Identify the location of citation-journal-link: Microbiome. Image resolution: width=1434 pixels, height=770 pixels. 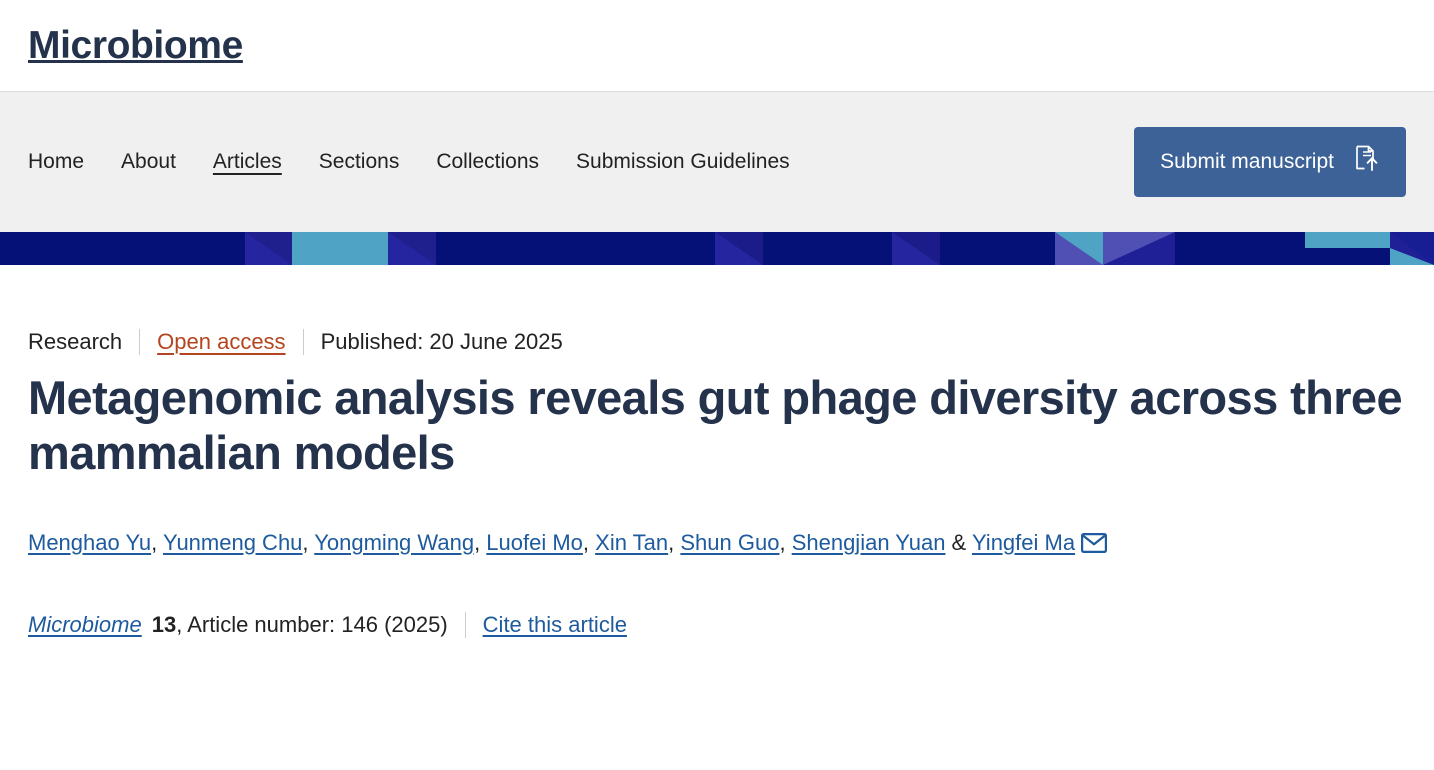
(85, 625).